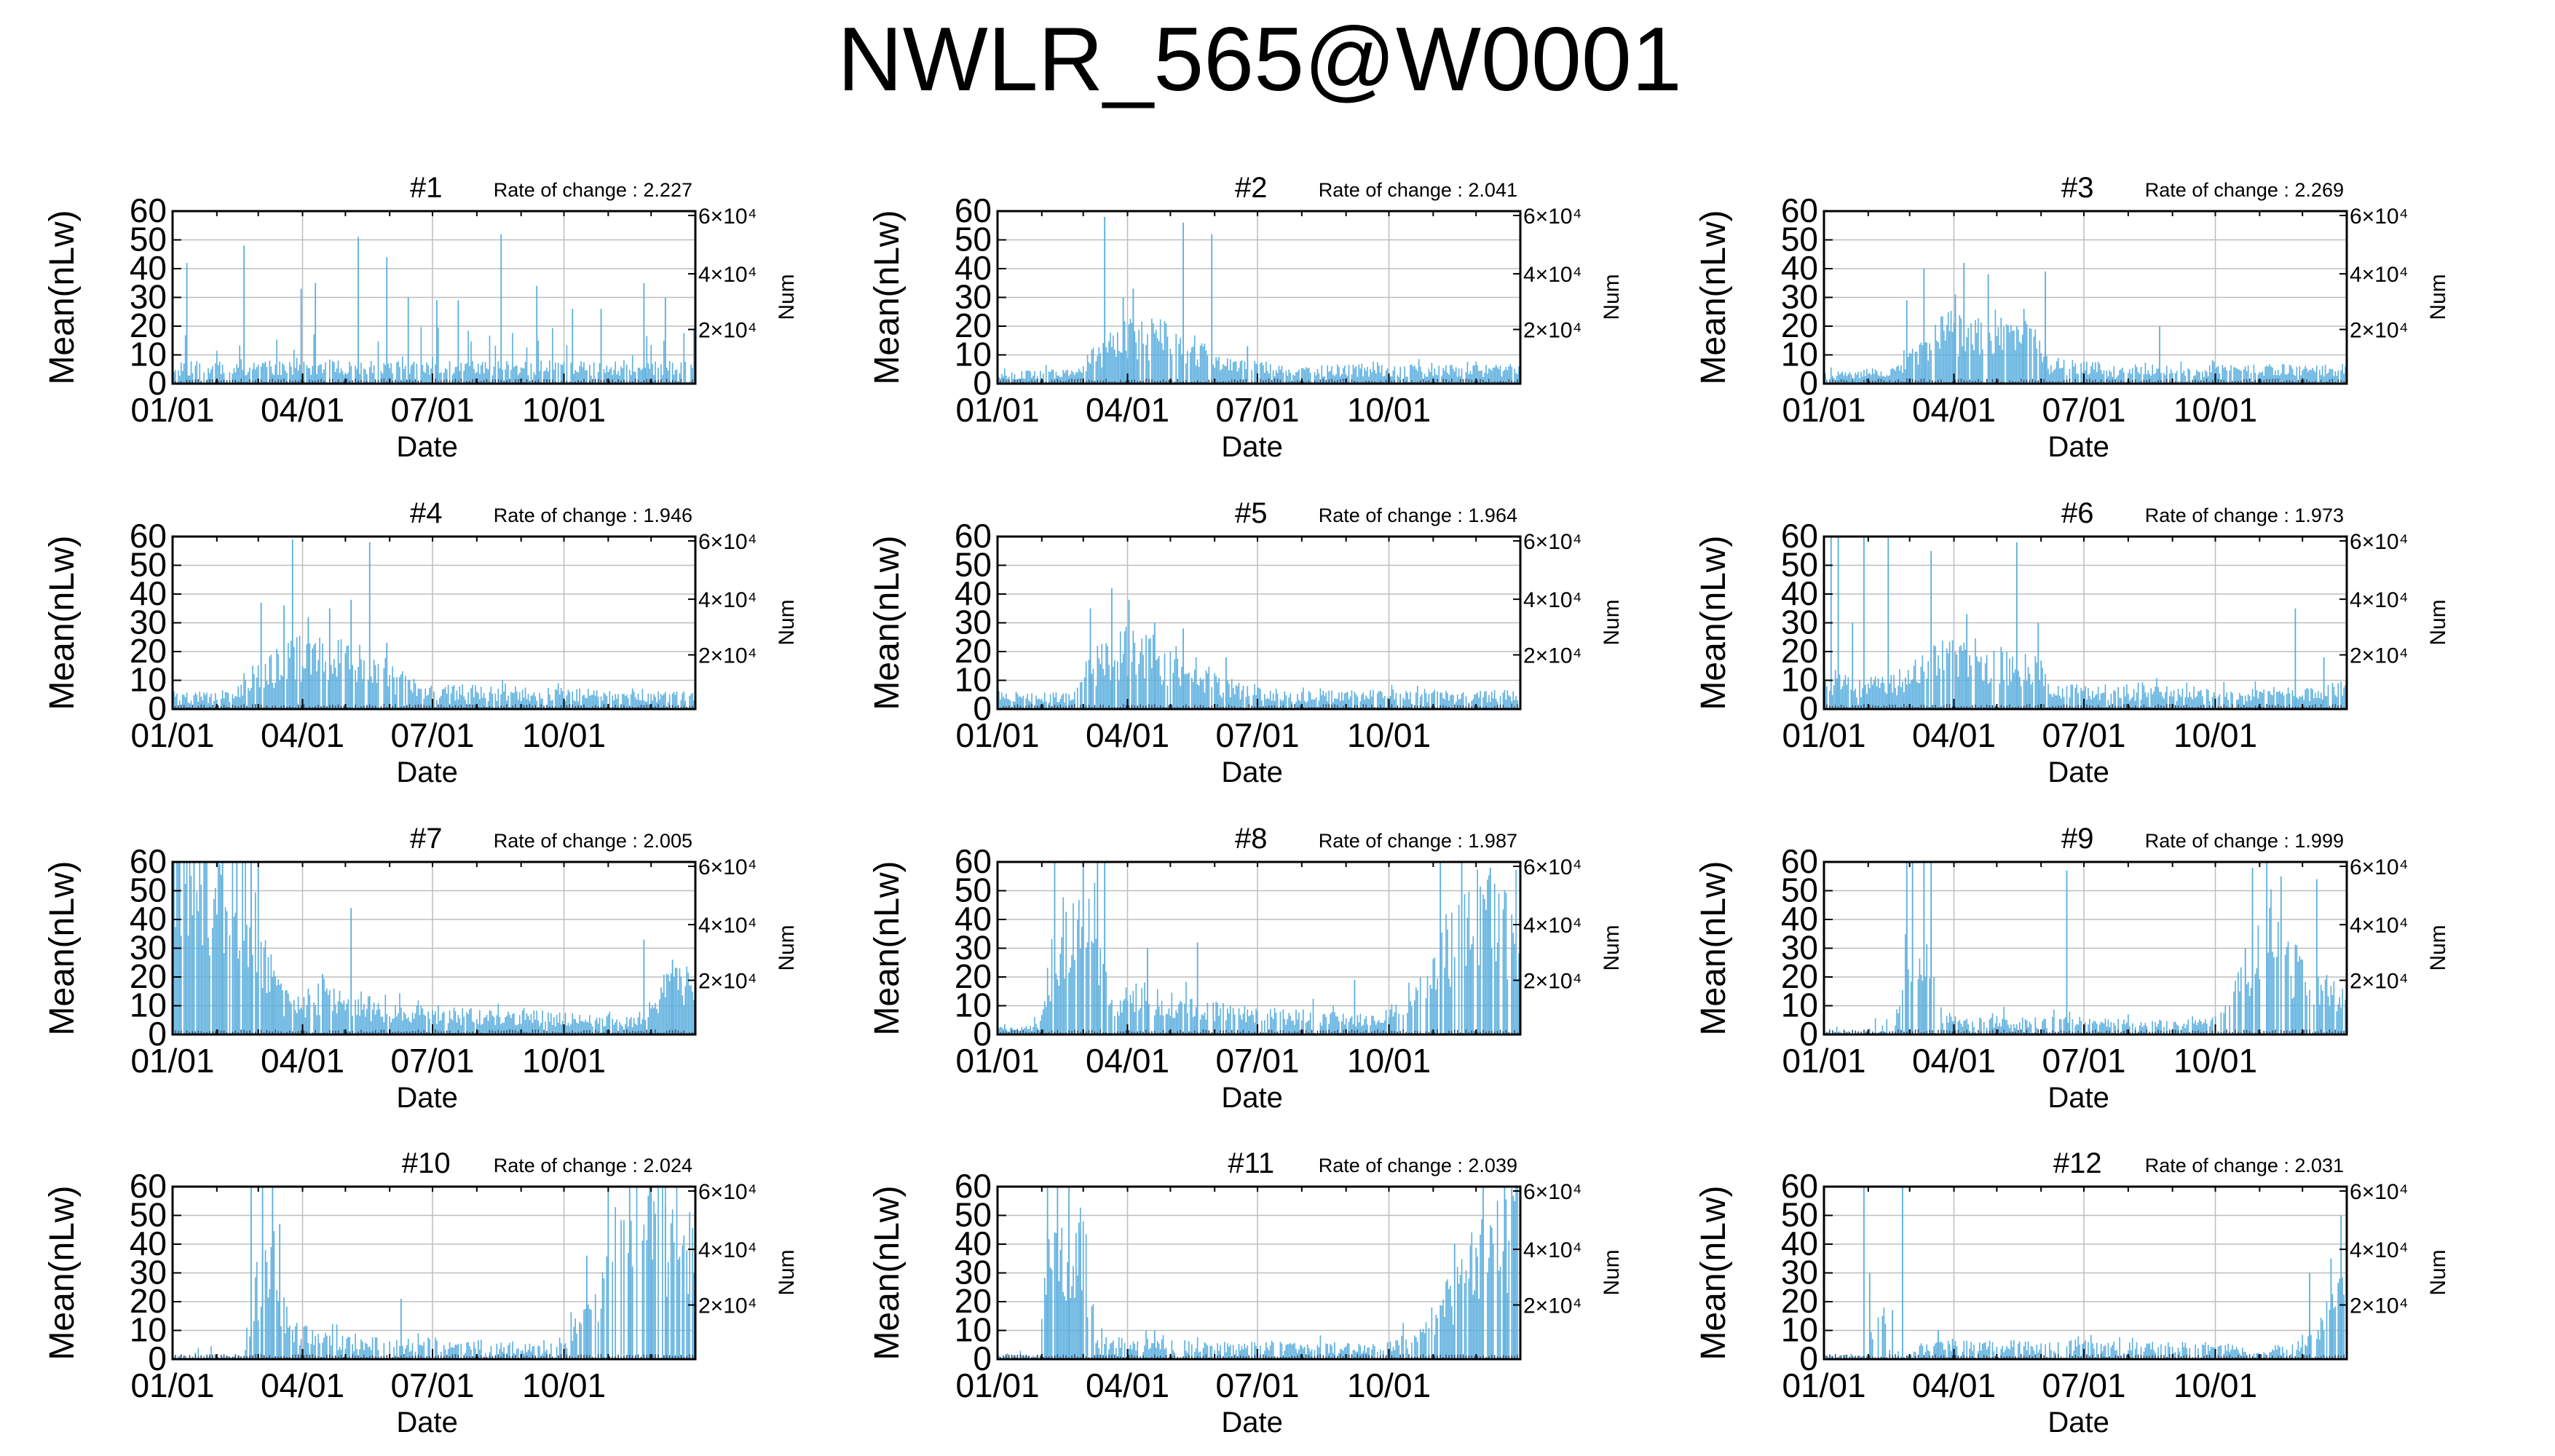  I want to click on rate-of-change-label: Rate of change : 1.946, so click(593, 515).